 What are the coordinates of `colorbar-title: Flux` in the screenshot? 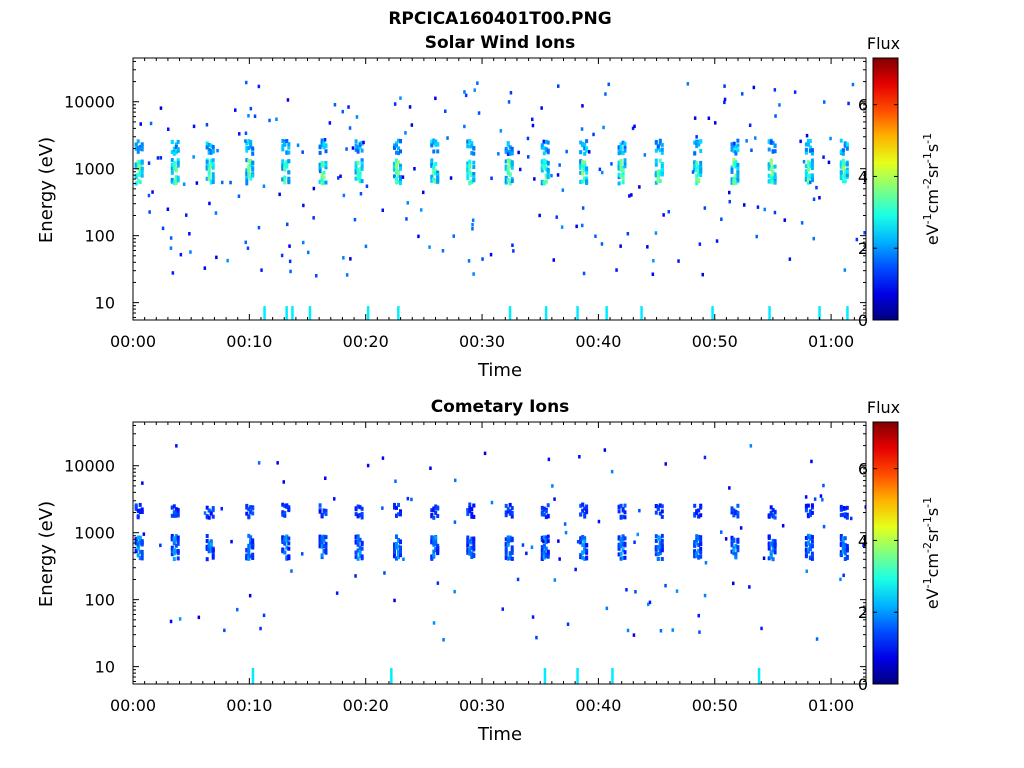 It's located at (883, 407).